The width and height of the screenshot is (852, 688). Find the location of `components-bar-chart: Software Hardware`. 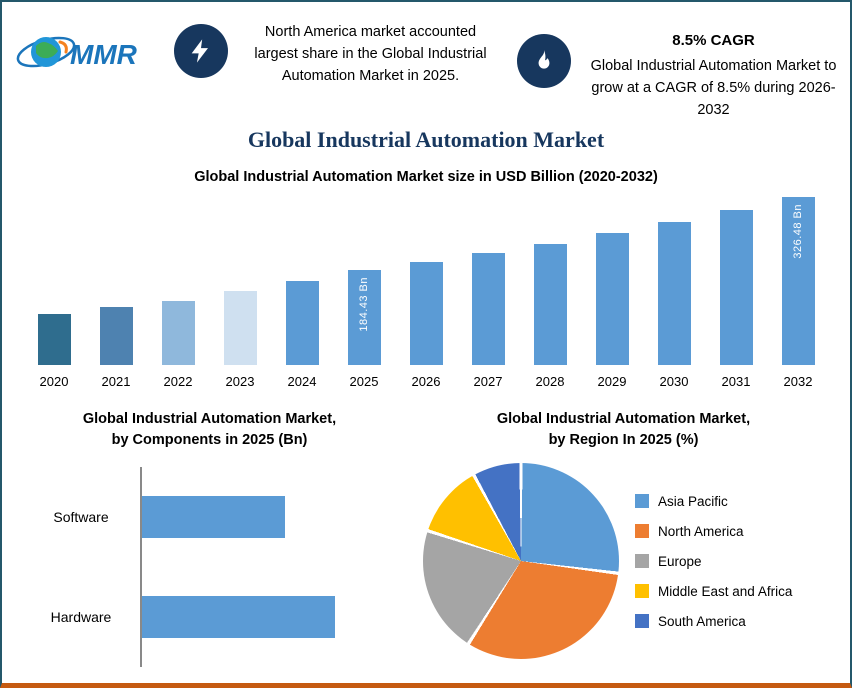

components-bar-chart: Software Hardware is located at coordinates (209, 567).